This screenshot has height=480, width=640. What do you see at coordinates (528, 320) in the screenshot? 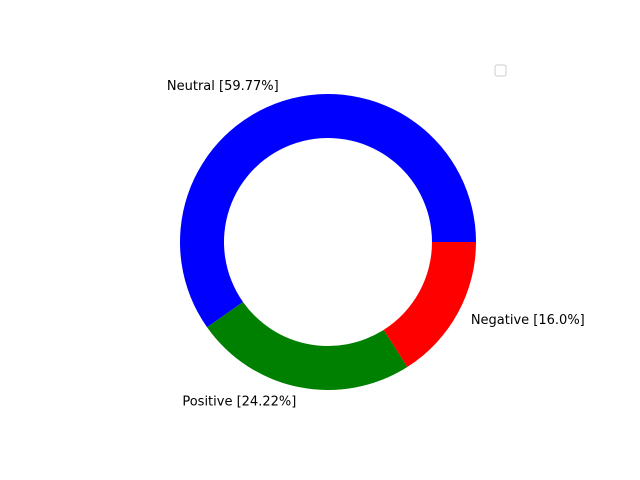
I see `slice-label-negative: Negative [16.0%]` at bounding box center [528, 320].